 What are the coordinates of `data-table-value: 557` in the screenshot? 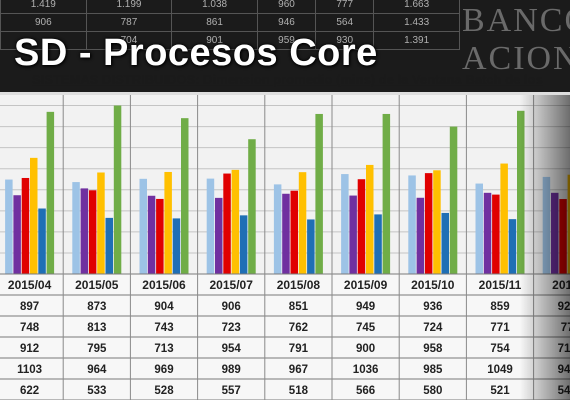 It's located at (231, 391).